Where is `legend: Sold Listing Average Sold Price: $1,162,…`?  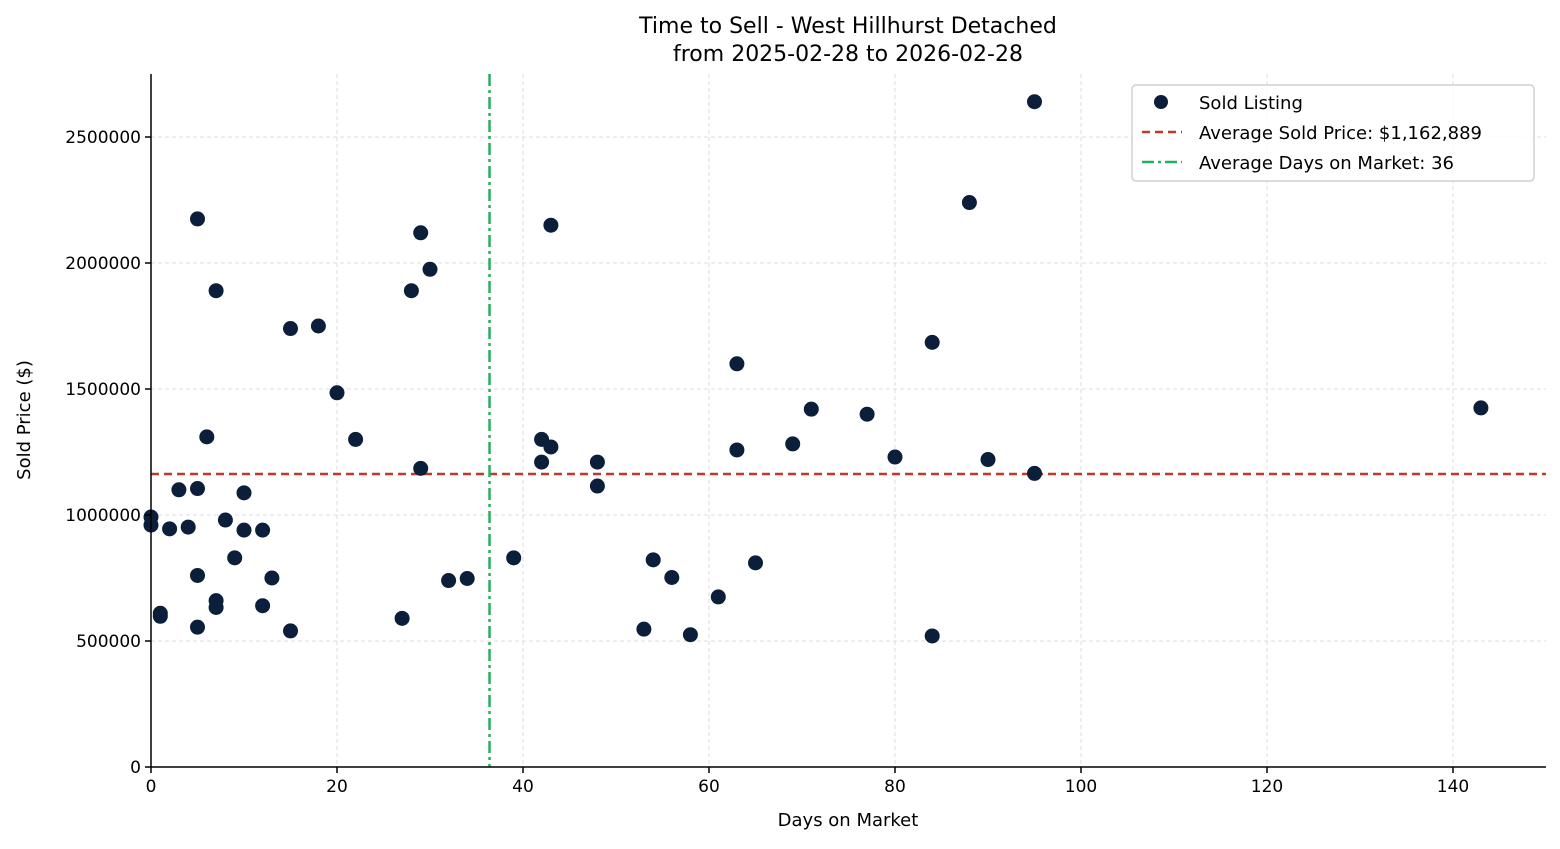
legend: Sold Listing Average Sold Price: $1,162,… is located at coordinates (1333, 133).